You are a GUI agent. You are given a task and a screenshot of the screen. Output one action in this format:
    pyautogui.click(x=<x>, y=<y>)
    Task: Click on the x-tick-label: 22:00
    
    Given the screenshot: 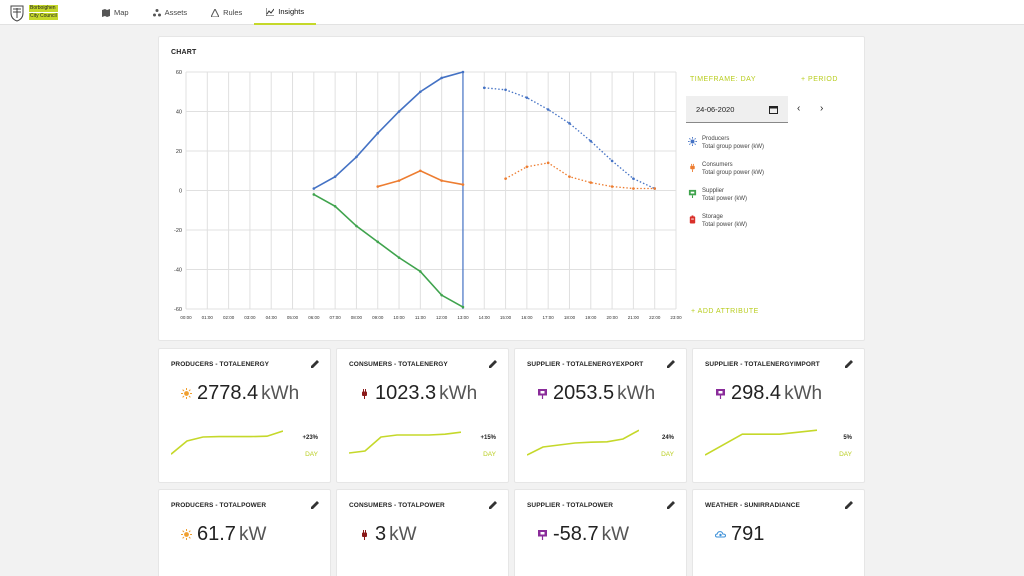 What is the action you would take?
    pyautogui.click(x=655, y=317)
    